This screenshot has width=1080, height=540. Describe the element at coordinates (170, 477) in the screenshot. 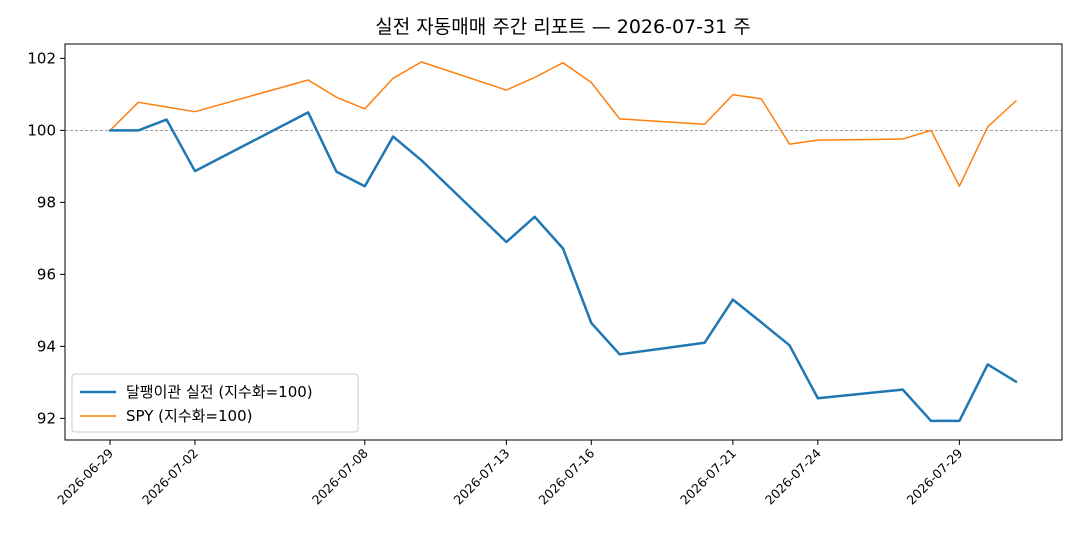

I see `x-tick-label: 2026-07-02` at that location.